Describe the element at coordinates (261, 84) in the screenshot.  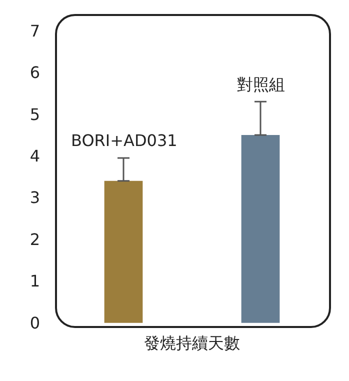
I see `x-tick-label: 對照組` at that location.